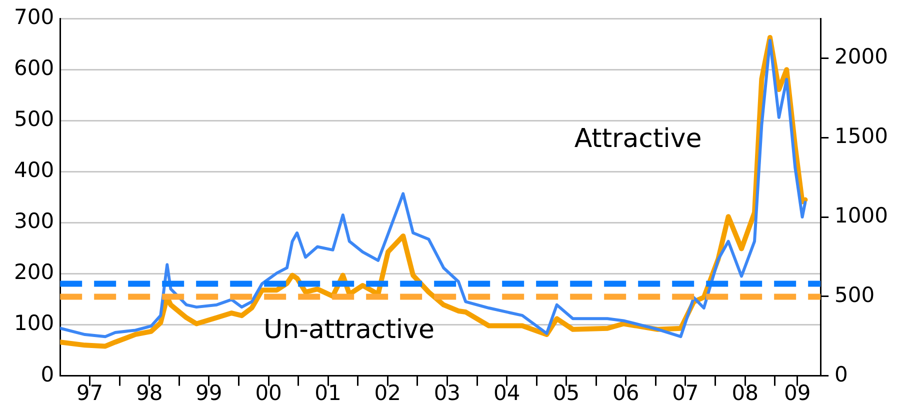  Describe the element at coordinates (861, 216) in the screenshot. I see `y2-tick-label: 1000` at that location.